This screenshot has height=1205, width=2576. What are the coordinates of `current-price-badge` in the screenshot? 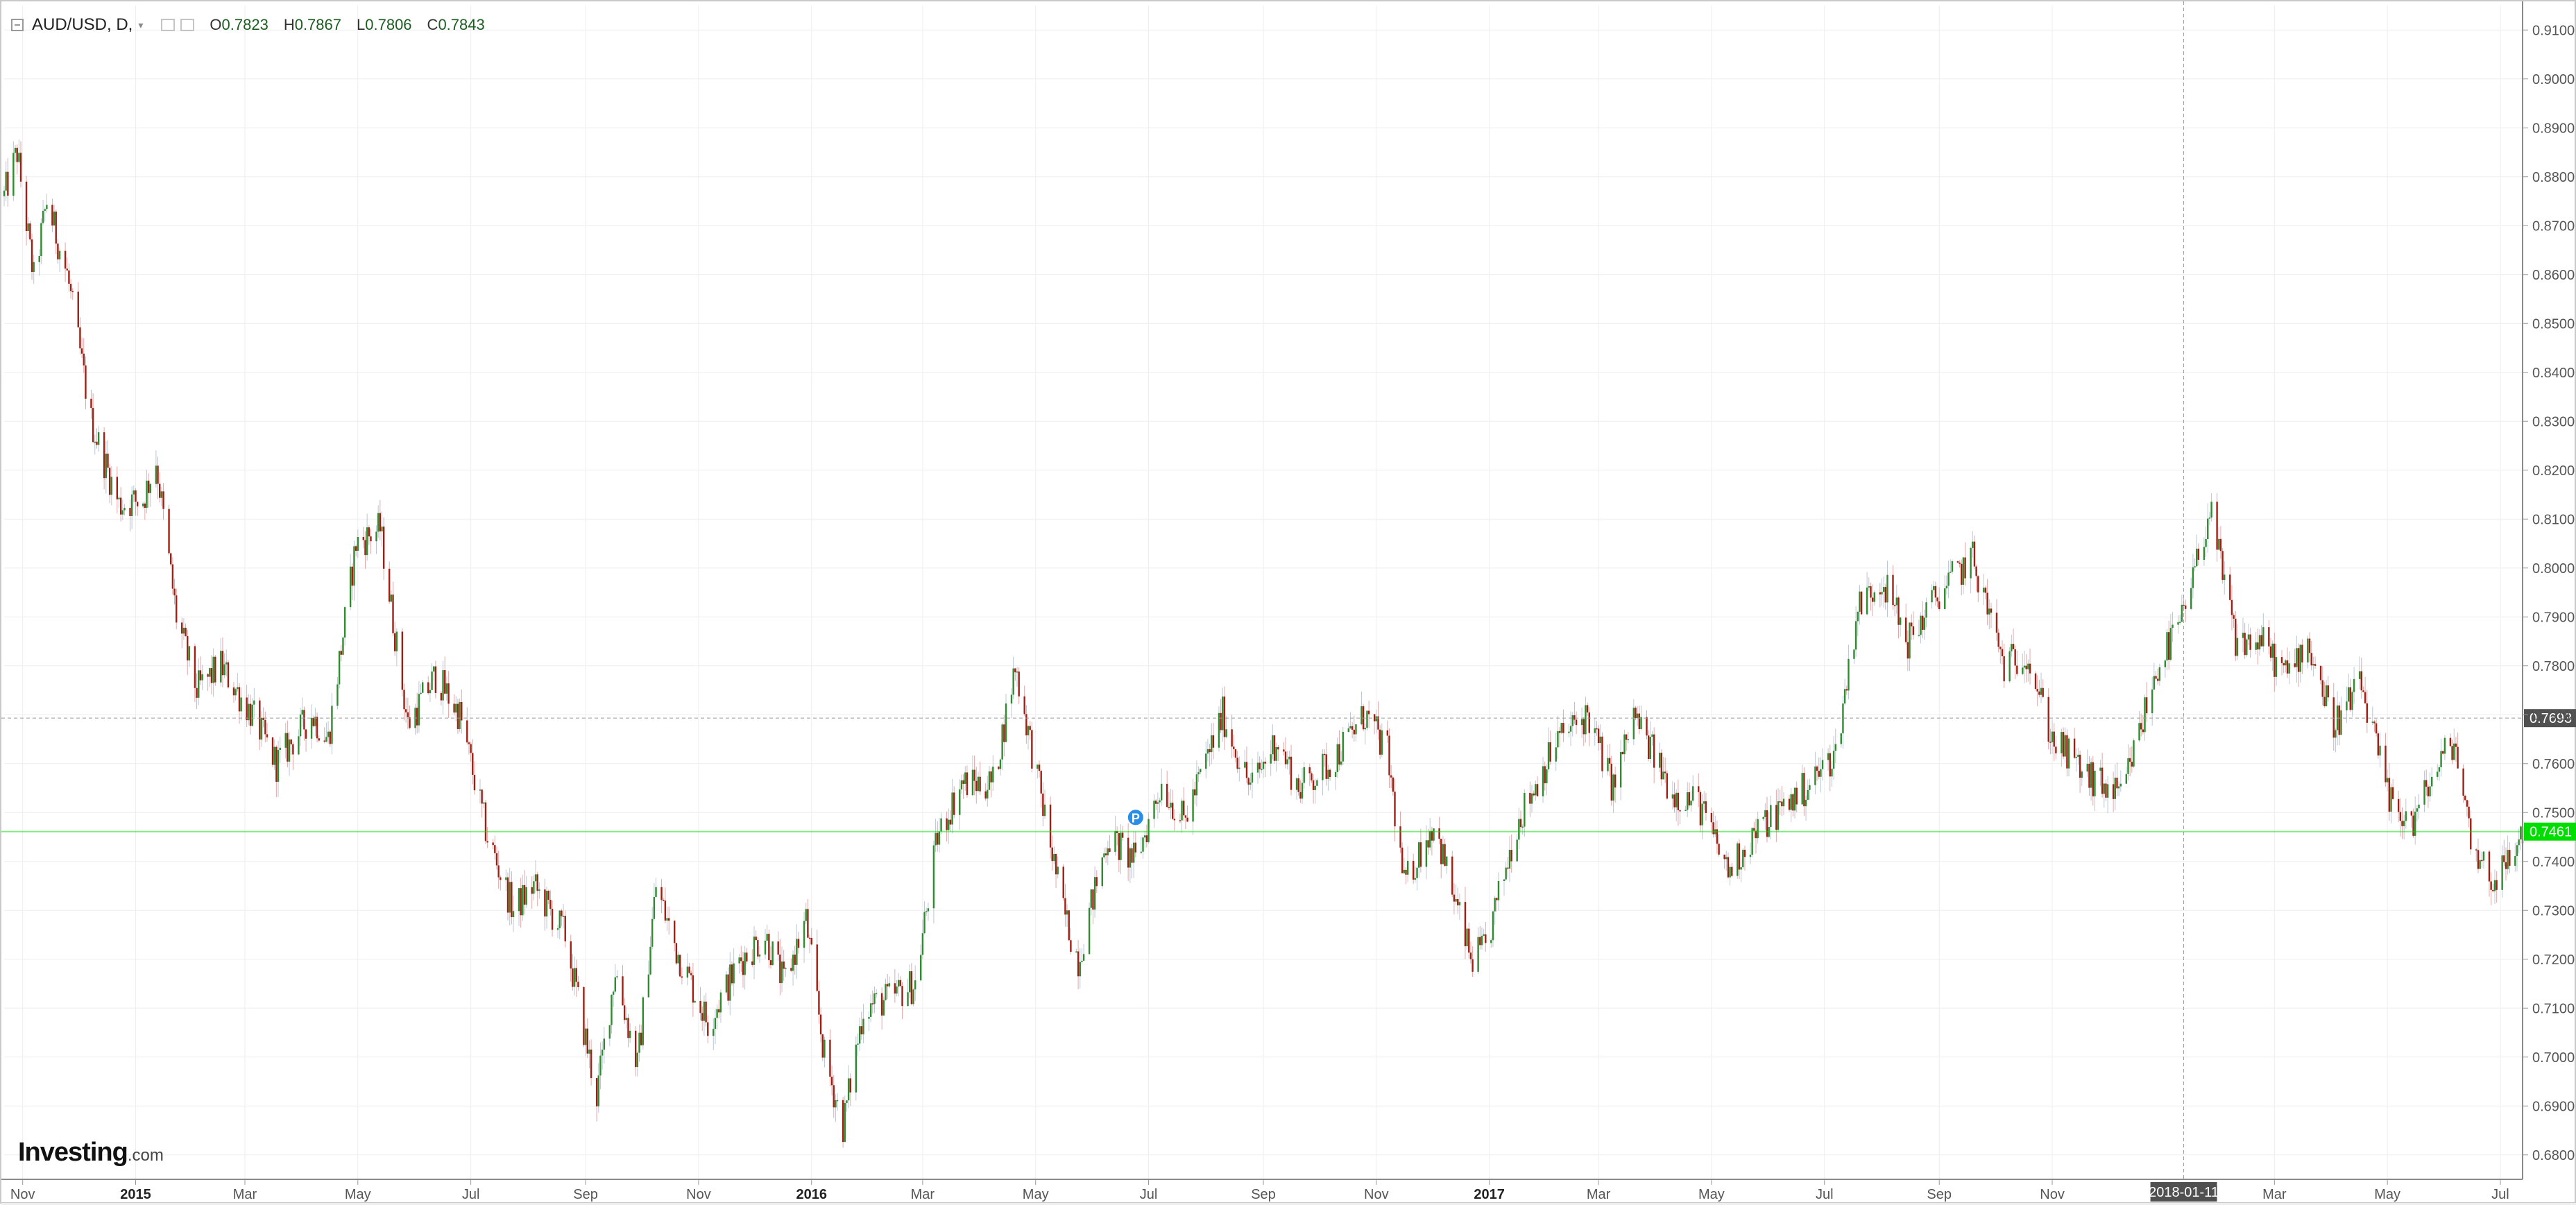 It's located at (2550, 831).